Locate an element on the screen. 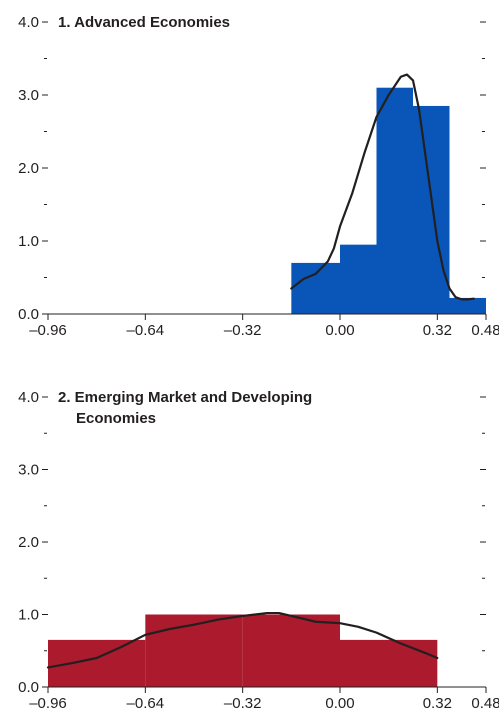 This screenshot has width=499, height=717. panel-title: Economies is located at coordinates (116, 418).